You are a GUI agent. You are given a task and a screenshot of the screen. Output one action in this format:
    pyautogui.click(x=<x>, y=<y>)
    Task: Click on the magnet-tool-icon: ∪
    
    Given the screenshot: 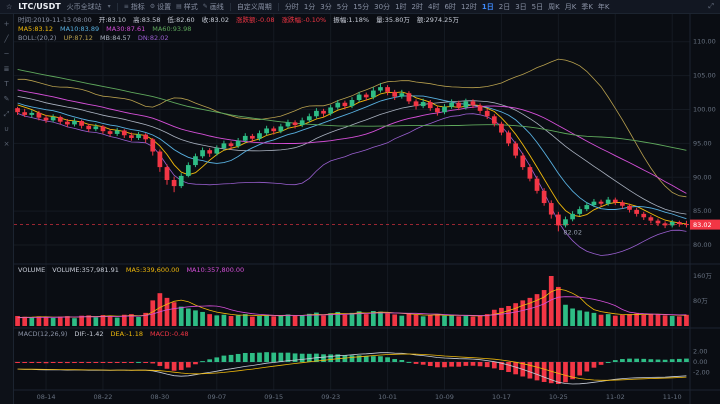 What is the action you would take?
    pyautogui.click(x=6, y=129)
    